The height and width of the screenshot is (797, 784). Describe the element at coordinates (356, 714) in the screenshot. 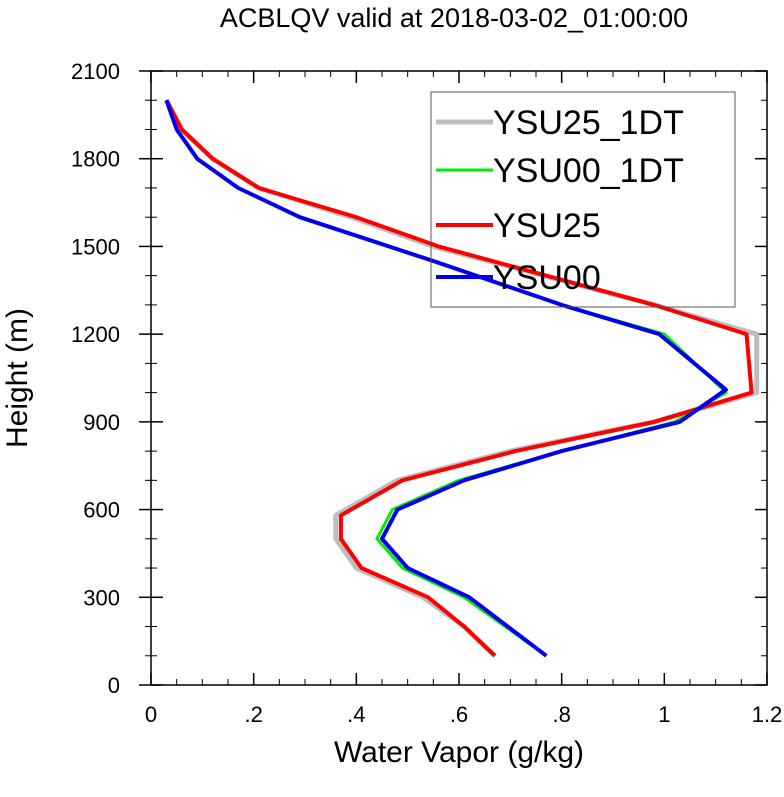

I see `x-tick-label: .4` at that location.